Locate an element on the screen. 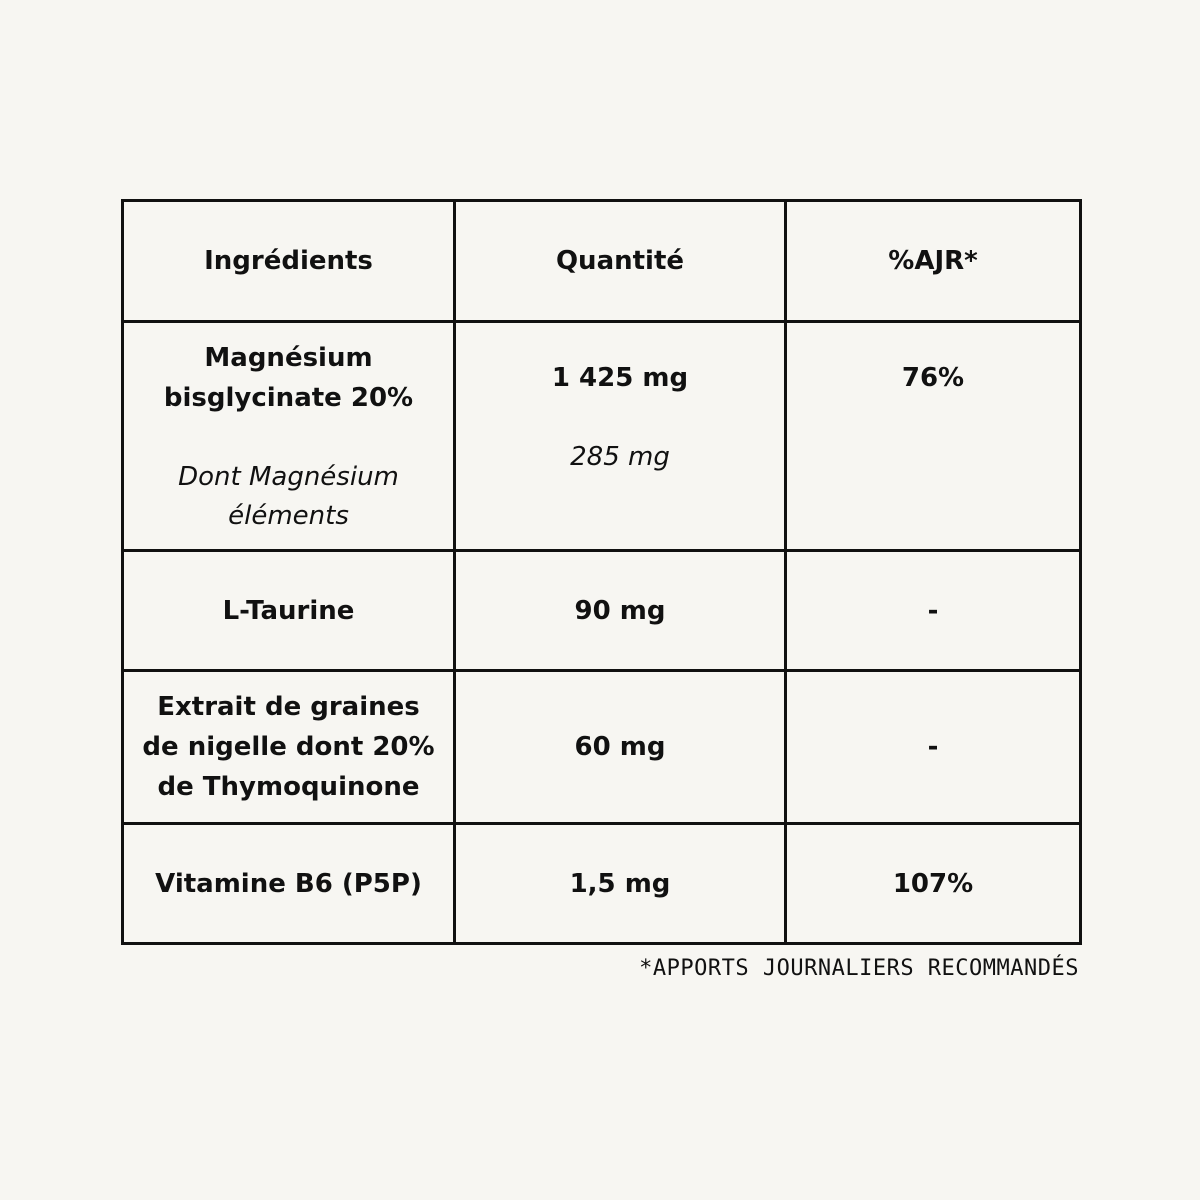  ingredient-name: Vitamine B6 (P5P) is located at coordinates (288, 883).